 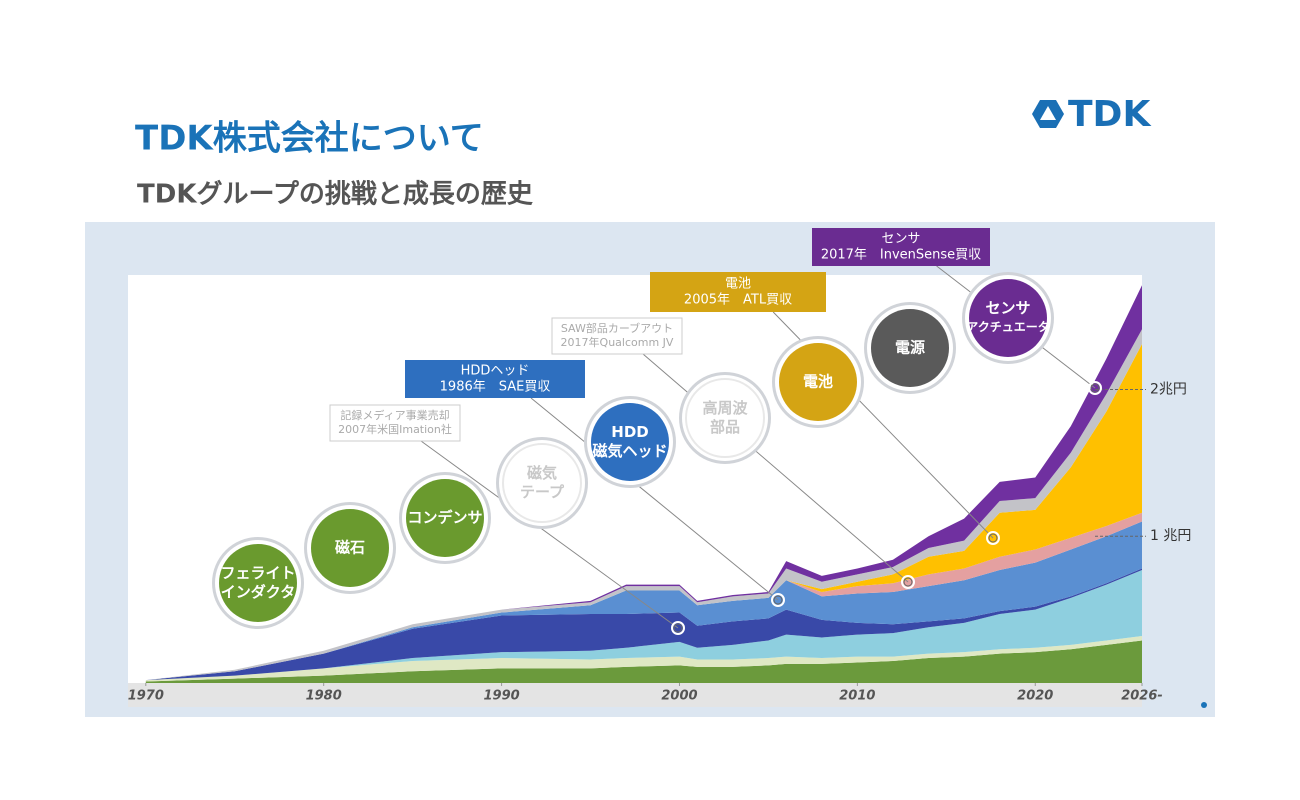 I want to click on x-tick-label: 2020, so click(x=1035, y=696).